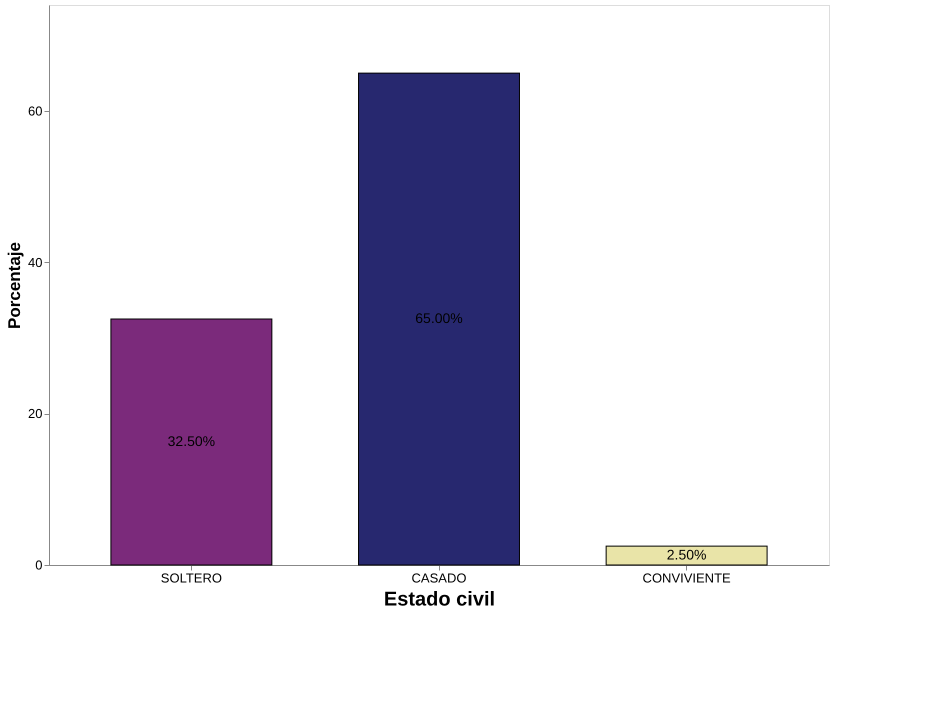 This screenshot has width=933, height=720. I want to click on x-axis-title: Estado civil, so click(440, 599).